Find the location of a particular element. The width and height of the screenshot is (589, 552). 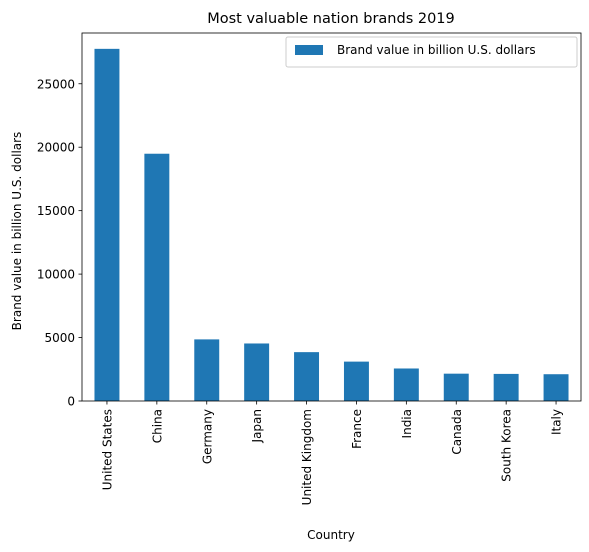

x-tick-label: Canada is located at coordinates (457, 432).